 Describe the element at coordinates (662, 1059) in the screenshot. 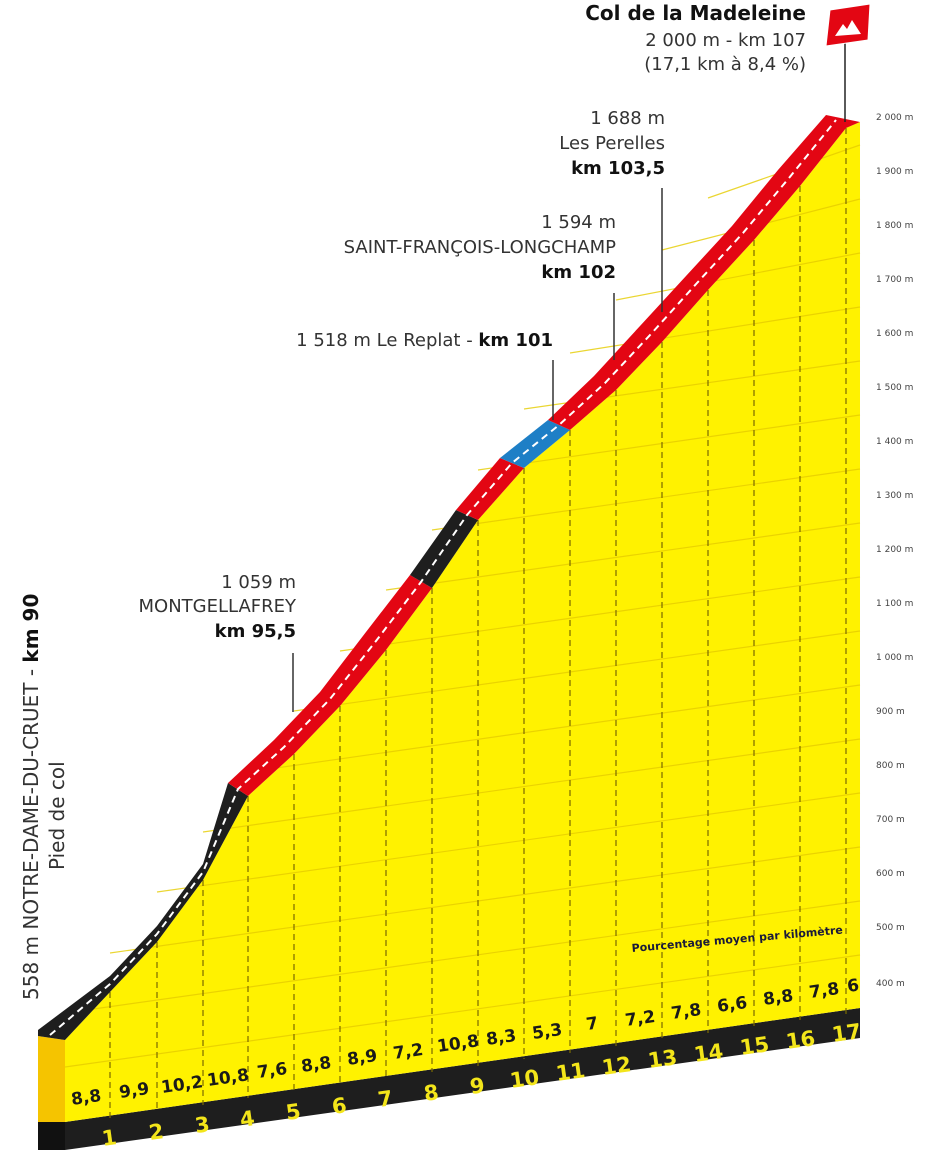

I see `svg-text: 13` at that location.